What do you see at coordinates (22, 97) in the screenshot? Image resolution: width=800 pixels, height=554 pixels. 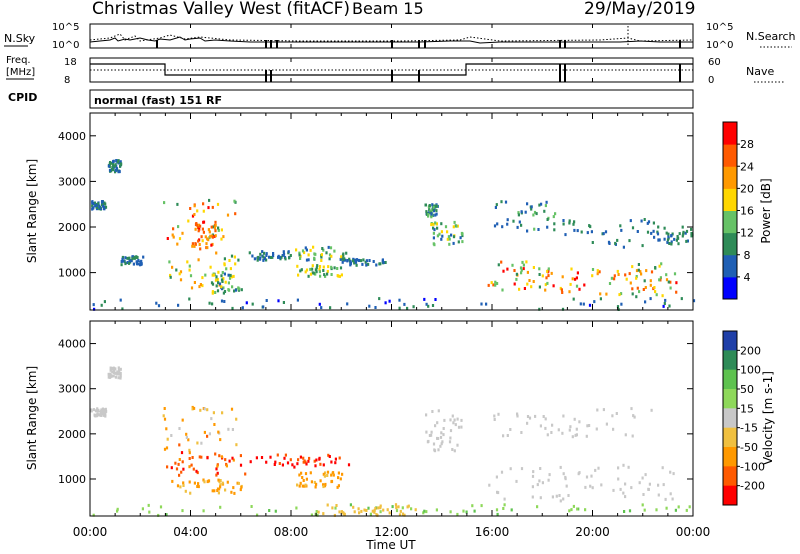 I see `cpid-label: CPID` at bounding box center [22, 97].